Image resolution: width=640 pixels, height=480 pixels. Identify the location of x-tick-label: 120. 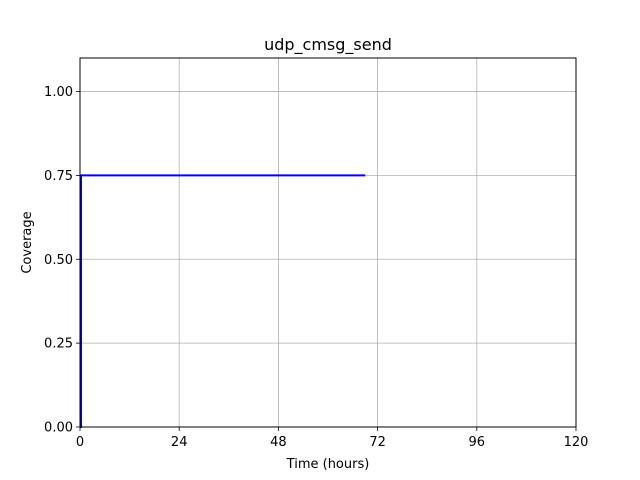
(576, 442).